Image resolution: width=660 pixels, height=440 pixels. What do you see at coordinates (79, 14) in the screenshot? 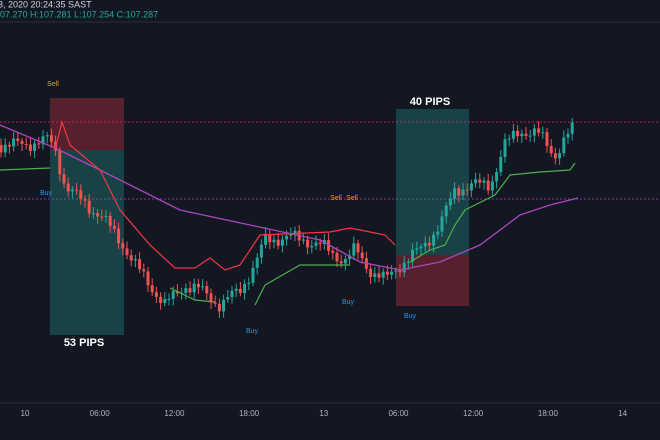
I see `header-ohlc: l07.270 H:107.281 L:107.254 C:107.287` at bounding box center [79, 14].